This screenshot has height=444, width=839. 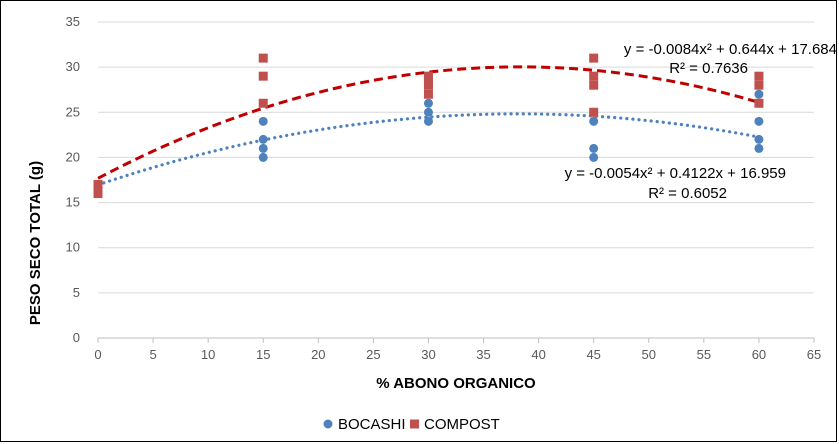 I want to click on y-tick-label: 15, so click(x=73, y=202).